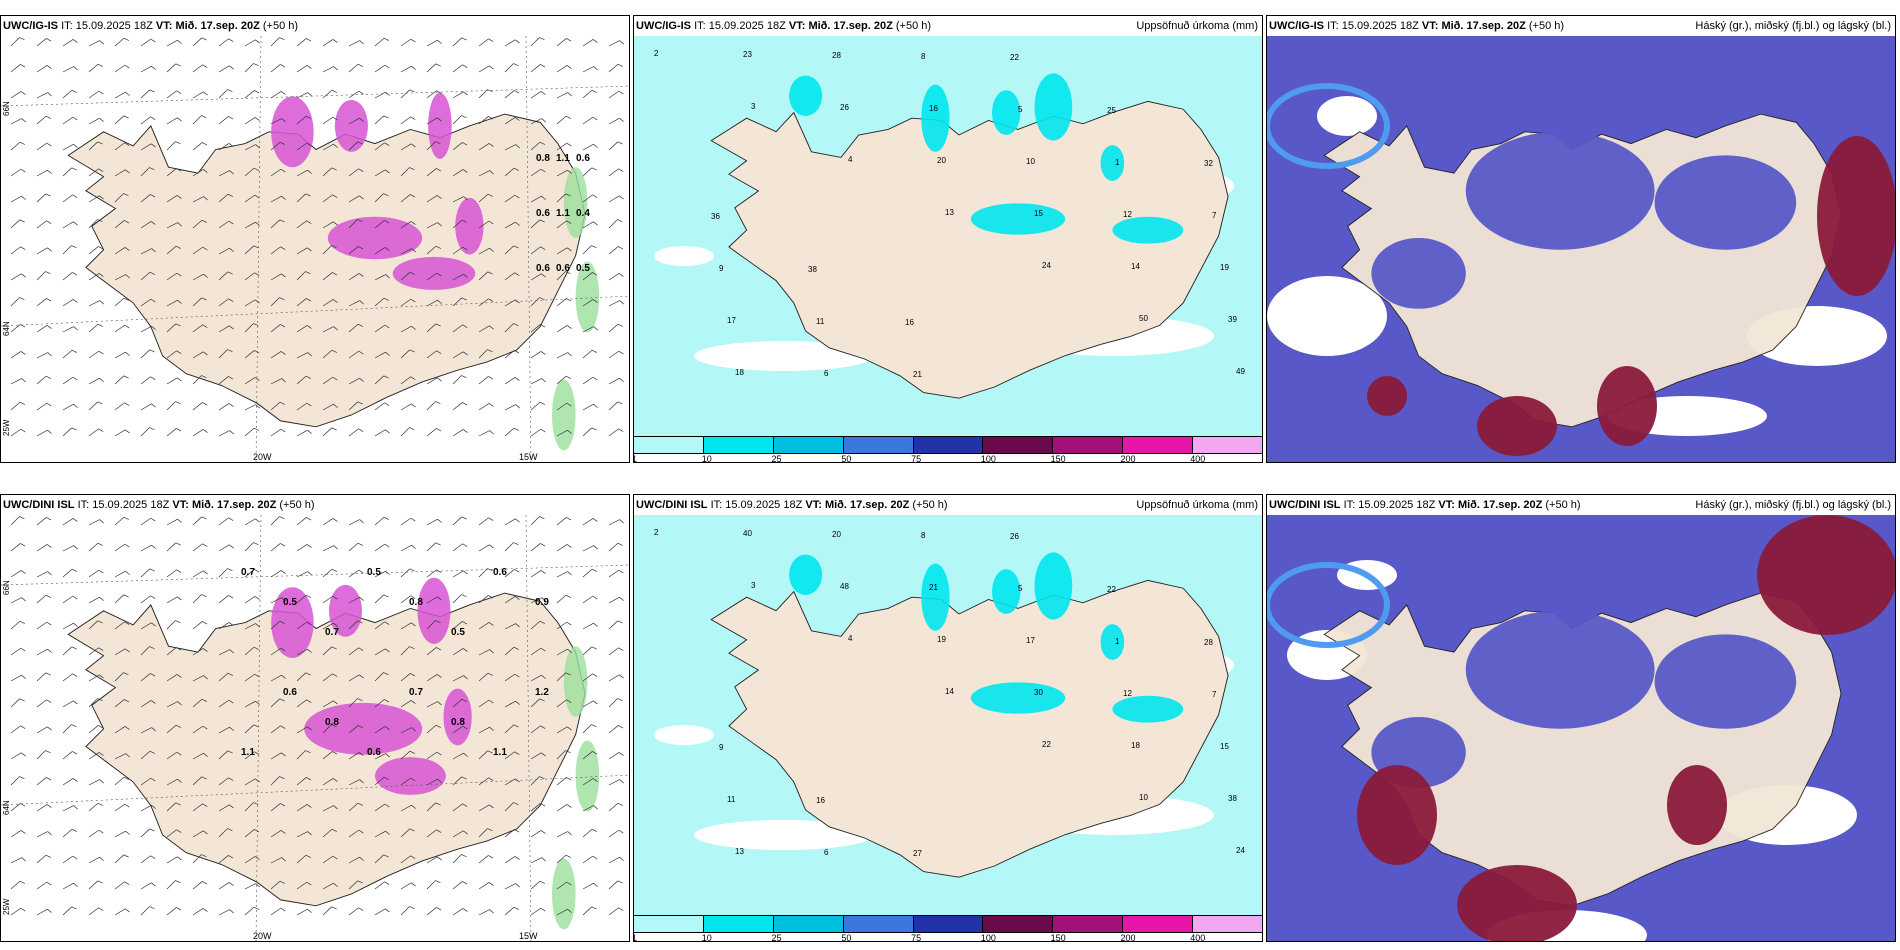  I want to click on iceland-landmass, so click(969, 728).